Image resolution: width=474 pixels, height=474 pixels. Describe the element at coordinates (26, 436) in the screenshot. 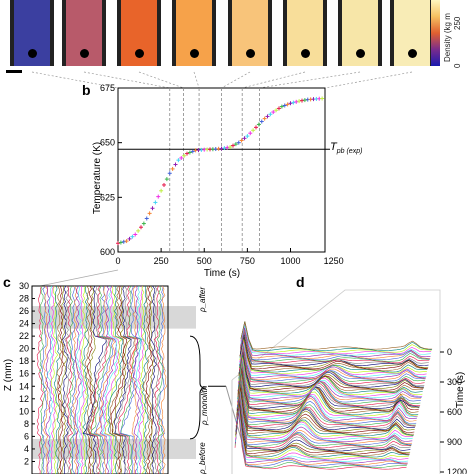

I see `z-tick-label: 6` at that location.